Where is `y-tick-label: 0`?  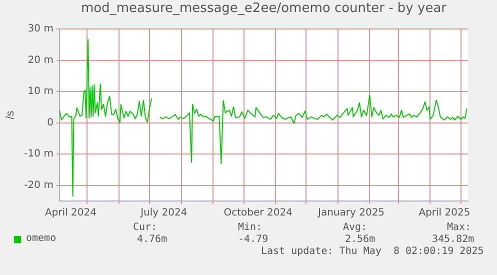 y-tick-label: 0 is located at coordinates (50, 122).